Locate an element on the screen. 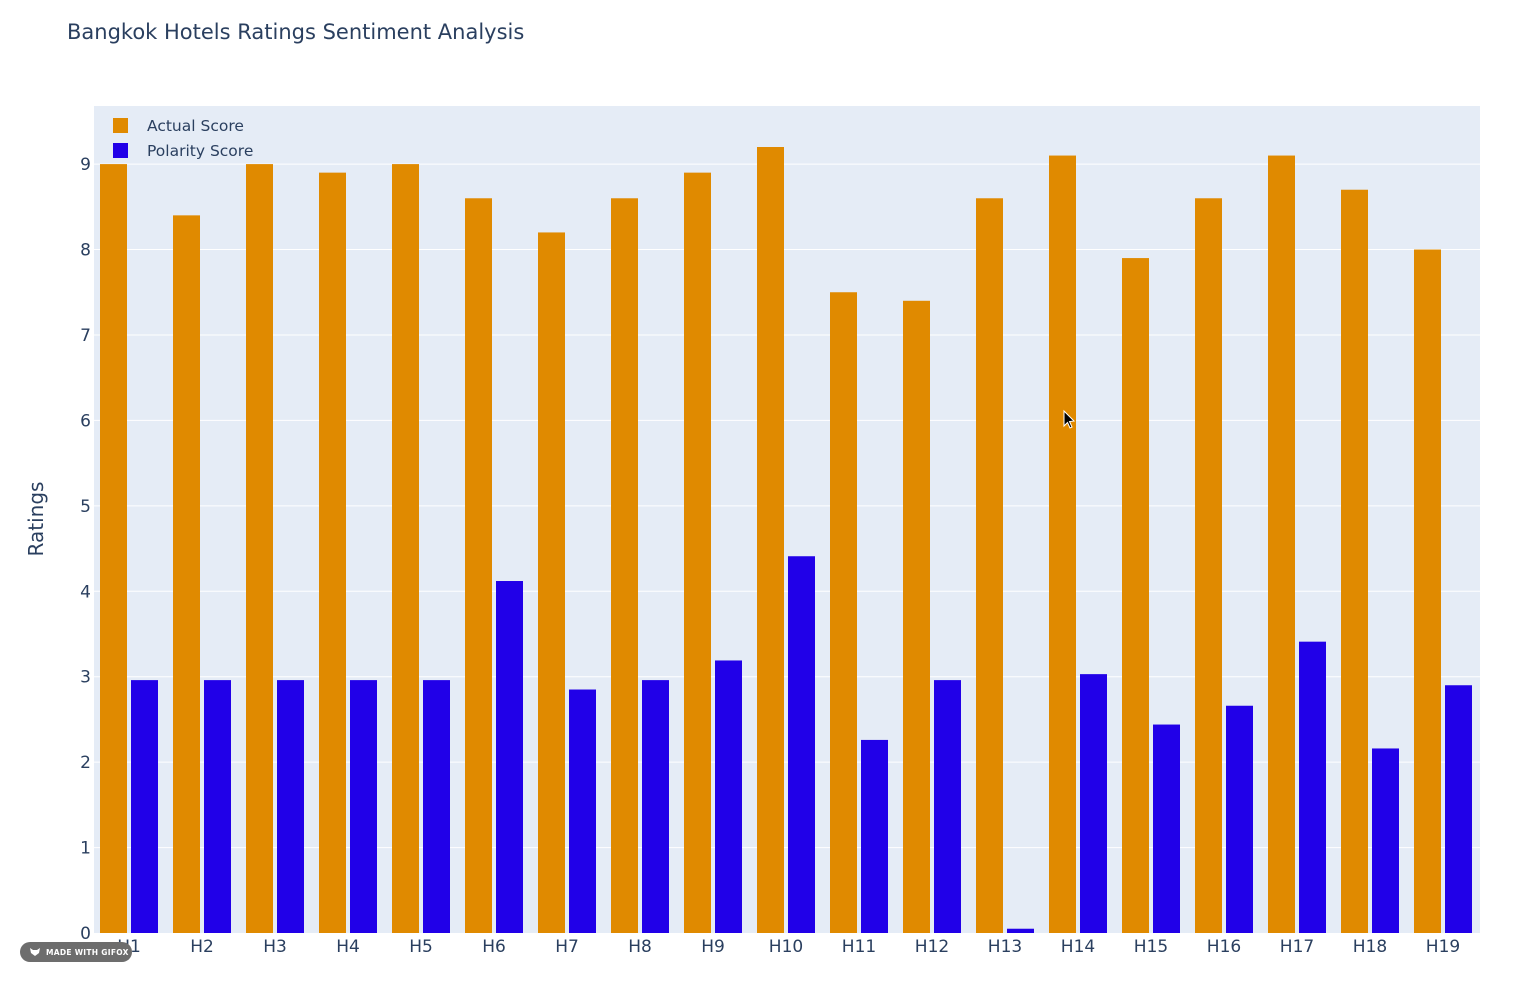 This screenshot has height=983, width=1527. y-tick-label: 2 is located at coordinates (85, 763).